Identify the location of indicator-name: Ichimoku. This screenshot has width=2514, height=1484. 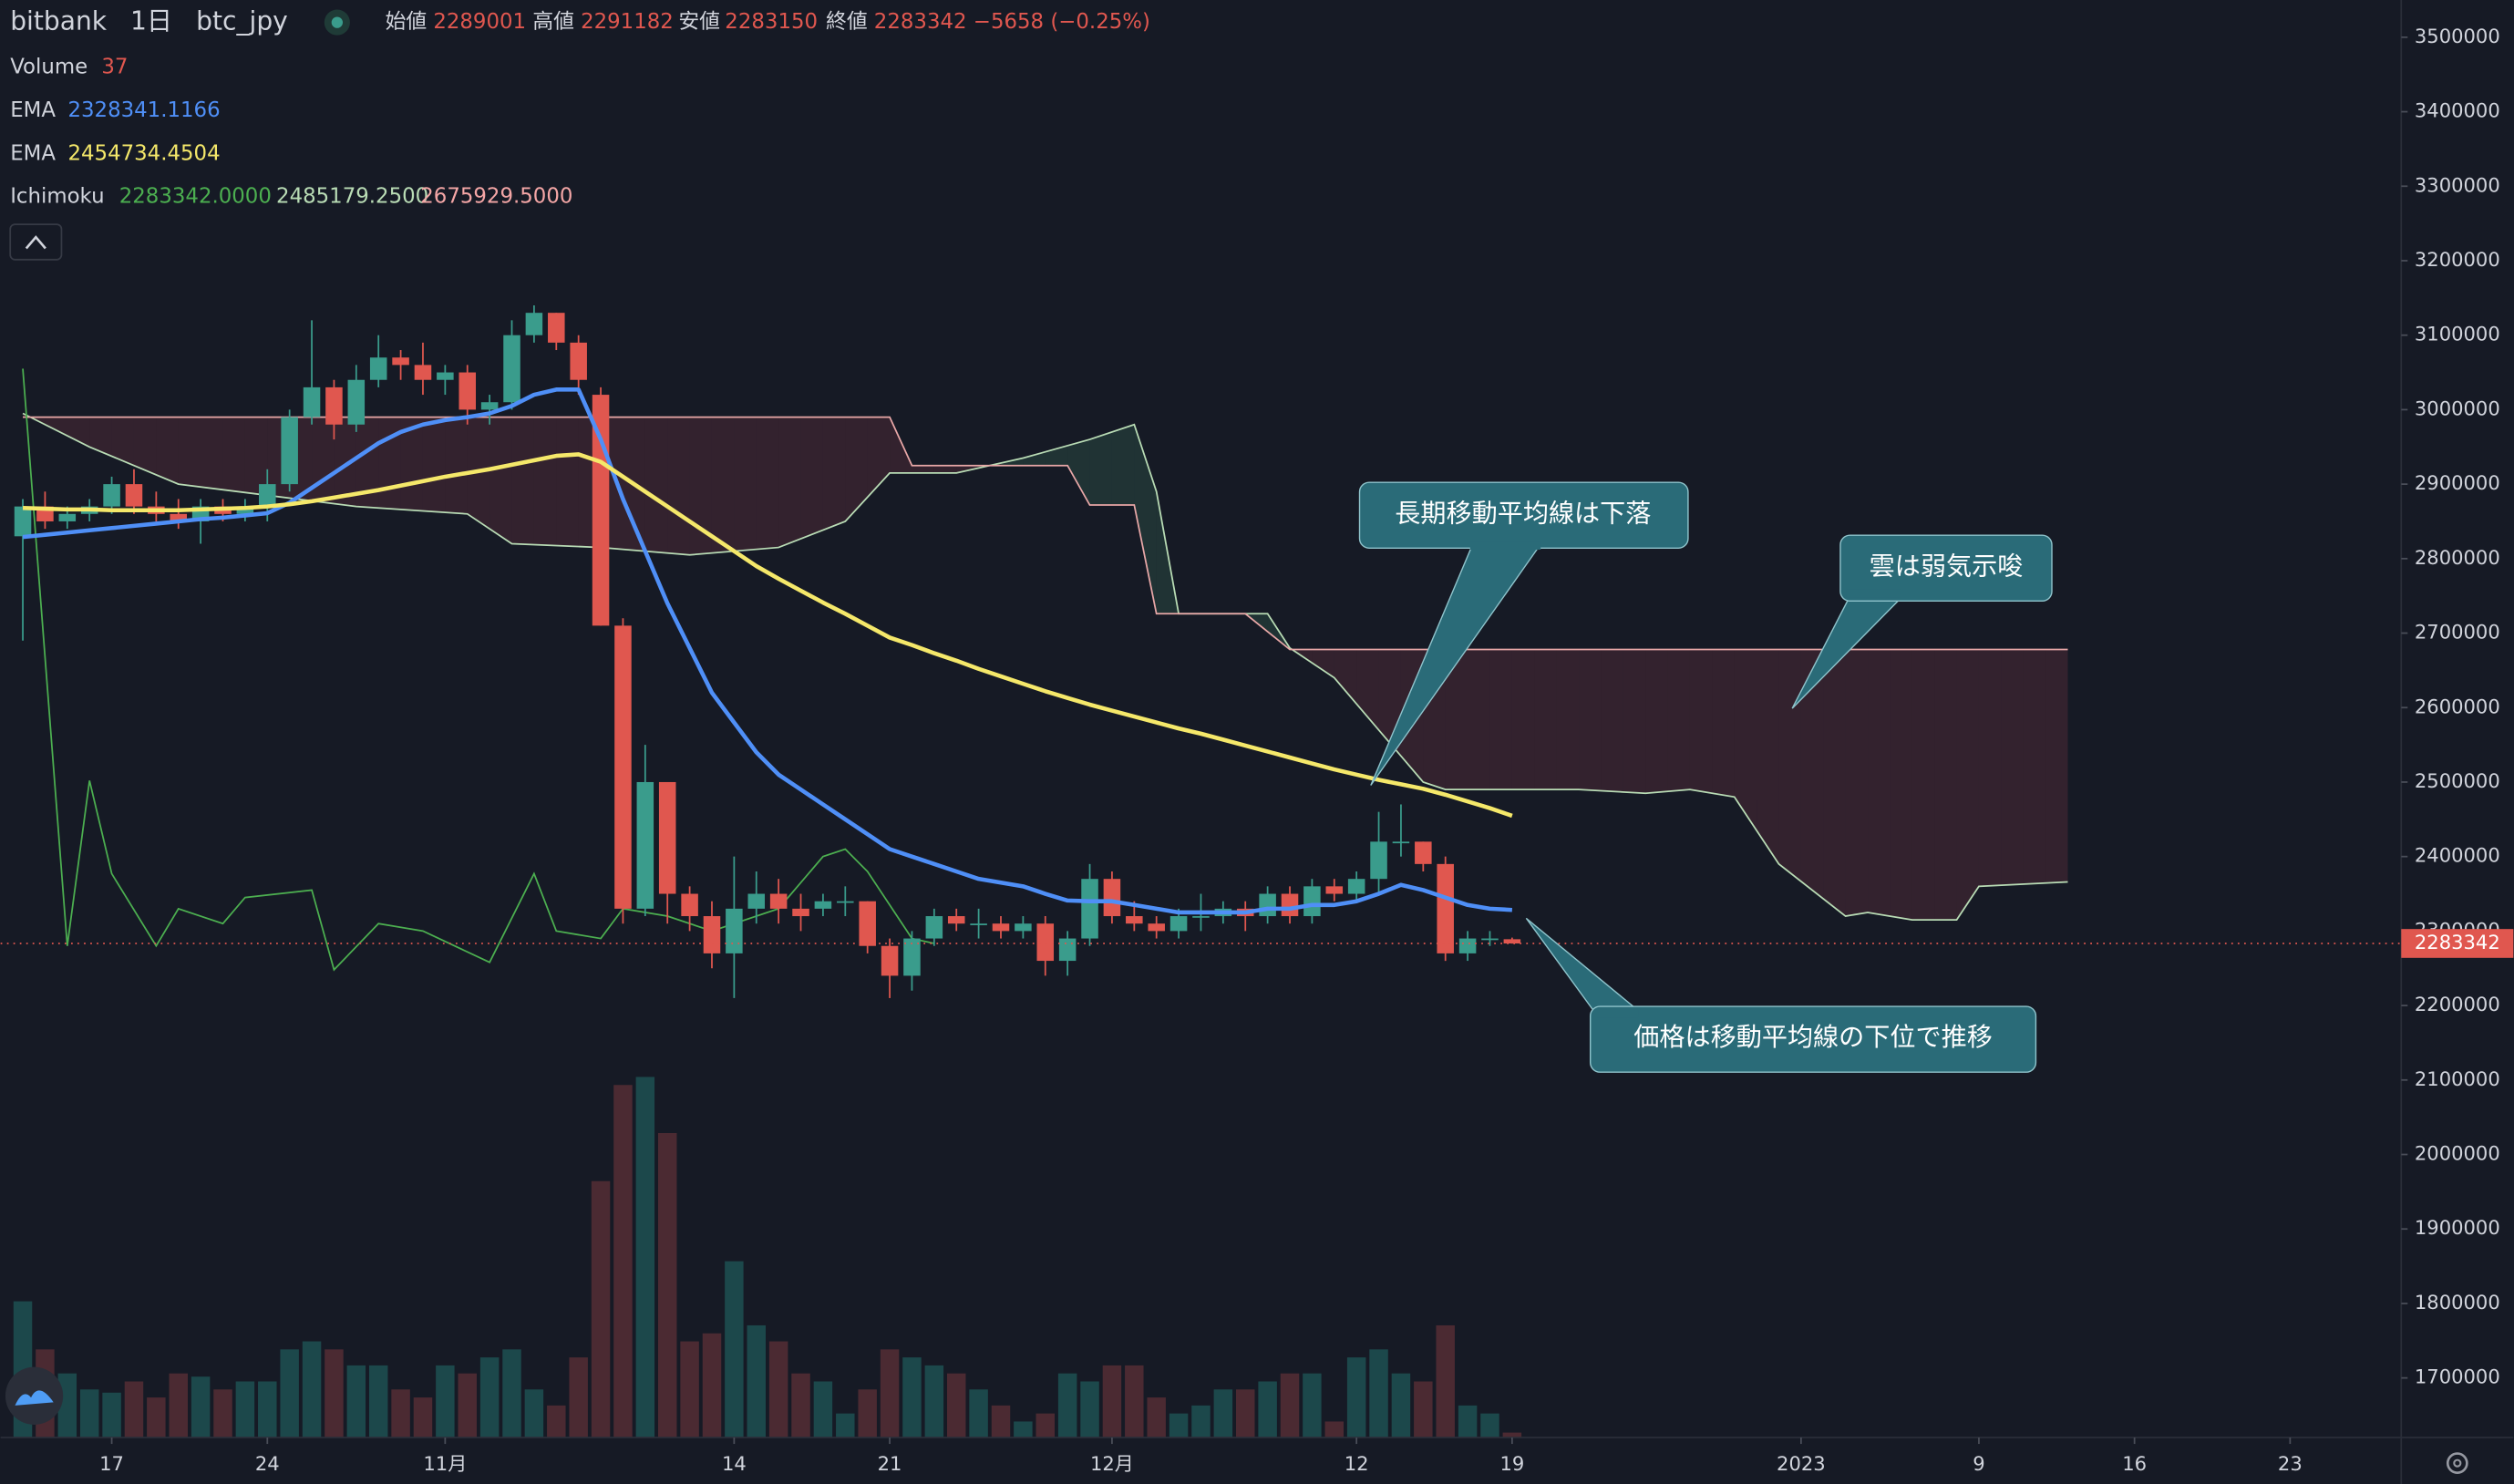
(57, 197).